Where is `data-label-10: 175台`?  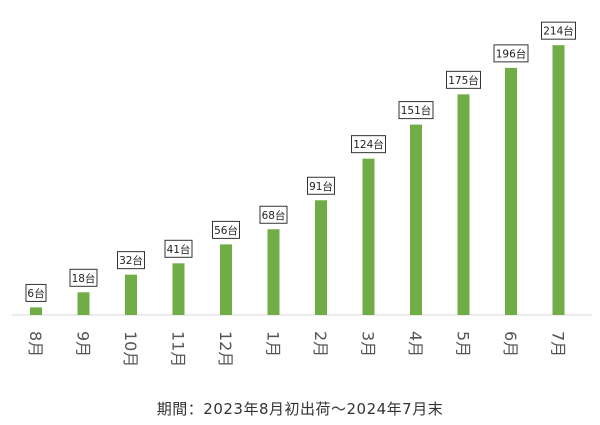 data-label-10: 175台 is located at coordinates (463, 79).